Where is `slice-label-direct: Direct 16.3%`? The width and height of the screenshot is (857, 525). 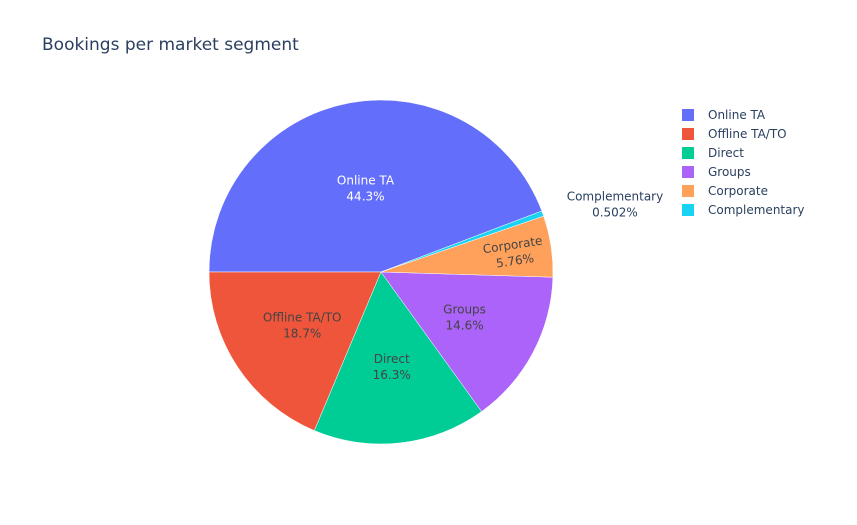
slice-label-direct: Direct 16.3% is located at coordinates (392, 367).